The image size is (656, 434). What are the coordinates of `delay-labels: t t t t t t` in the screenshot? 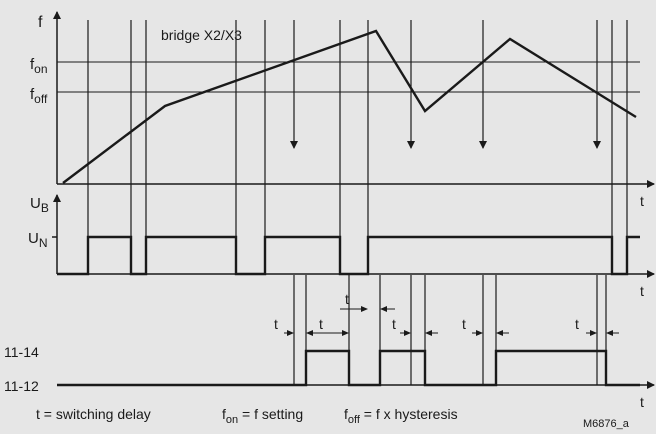 It's located at (426, 311).